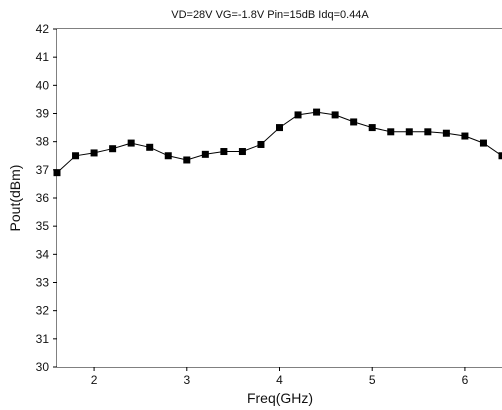  What do you see at coordinates (186, 380) in the screenshot?
I see `x-tick-label: 3` at bounding box center [186, 380].